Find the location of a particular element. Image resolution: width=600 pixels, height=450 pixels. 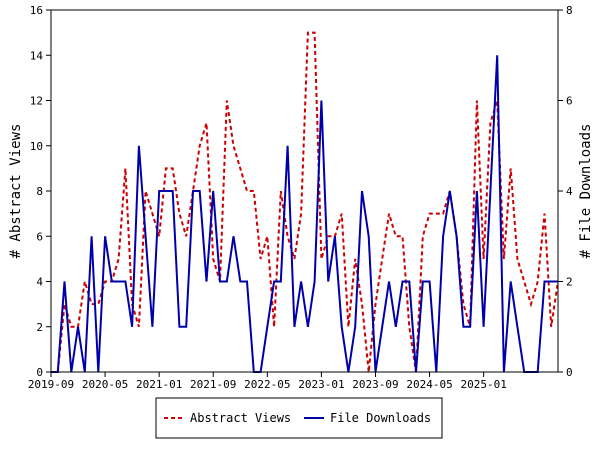

x-tick-label: 2021-01 is located at coordinates (159, 384).